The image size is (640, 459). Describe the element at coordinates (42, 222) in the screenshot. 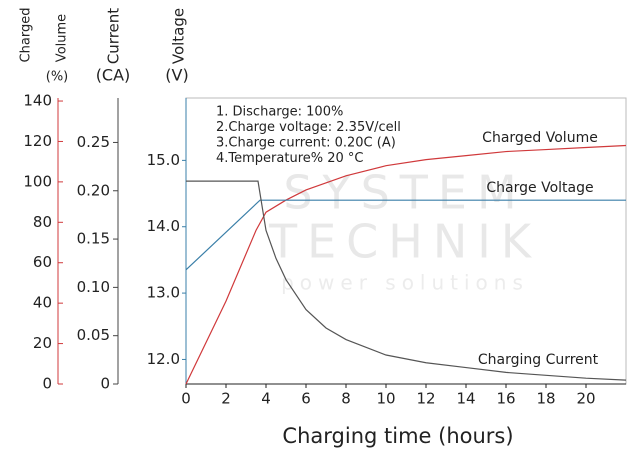

I see `y-tick-label: 80` at that location.